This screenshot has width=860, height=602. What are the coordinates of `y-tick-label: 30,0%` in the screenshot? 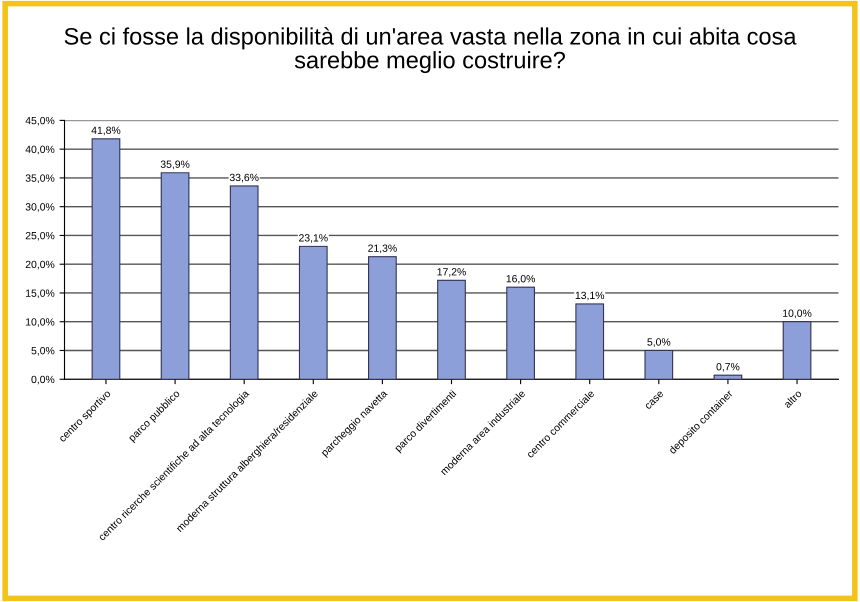 It's located at (40, 207).